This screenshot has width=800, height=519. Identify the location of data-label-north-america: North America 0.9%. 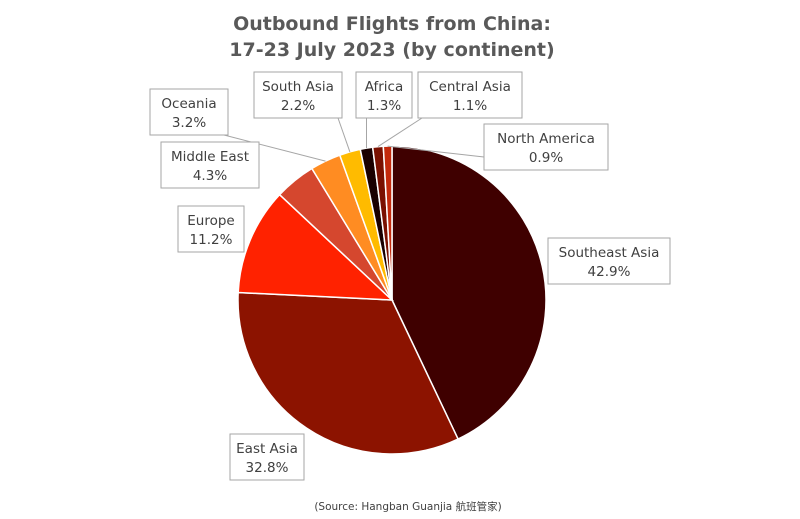
(546, 147).